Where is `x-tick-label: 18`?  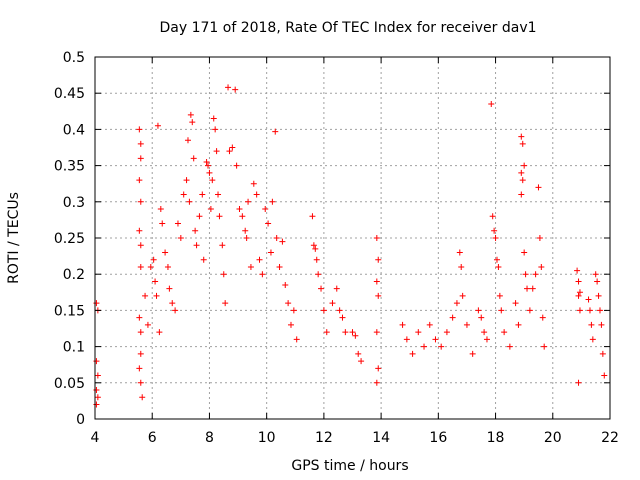 x-tick-label: 18 is located at coordinates (496, 438).